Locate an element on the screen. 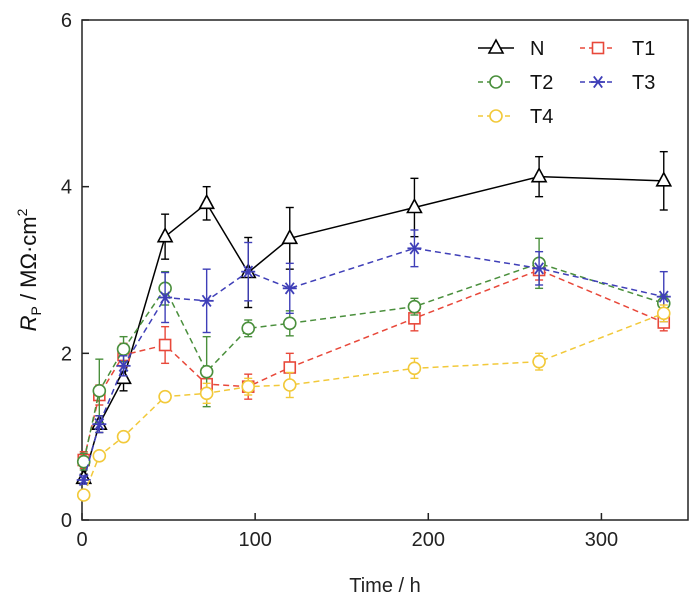  y-tick-label: 4 is located at coordinates (66, 188).